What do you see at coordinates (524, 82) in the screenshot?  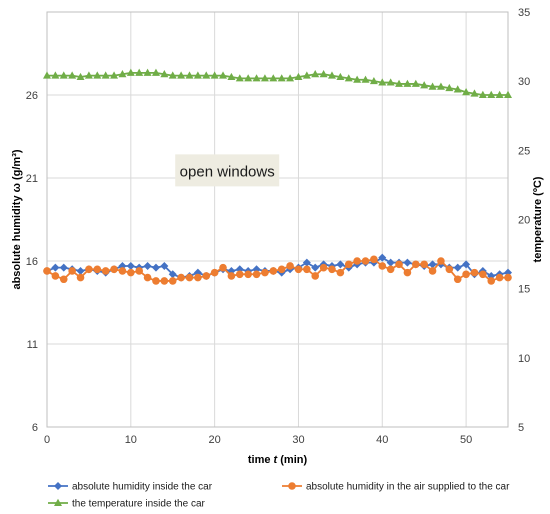 I see `right-y-tick-label: 30` at bounding box center [524, 82].